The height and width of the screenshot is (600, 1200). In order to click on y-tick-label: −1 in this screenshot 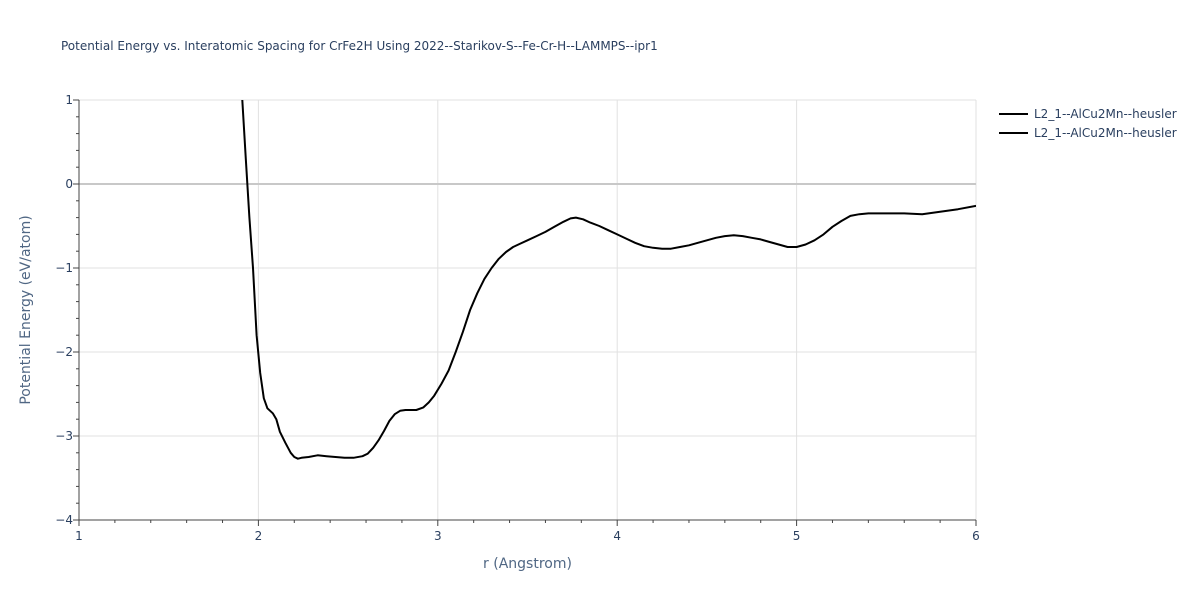, I will do `click(64, 268)`.